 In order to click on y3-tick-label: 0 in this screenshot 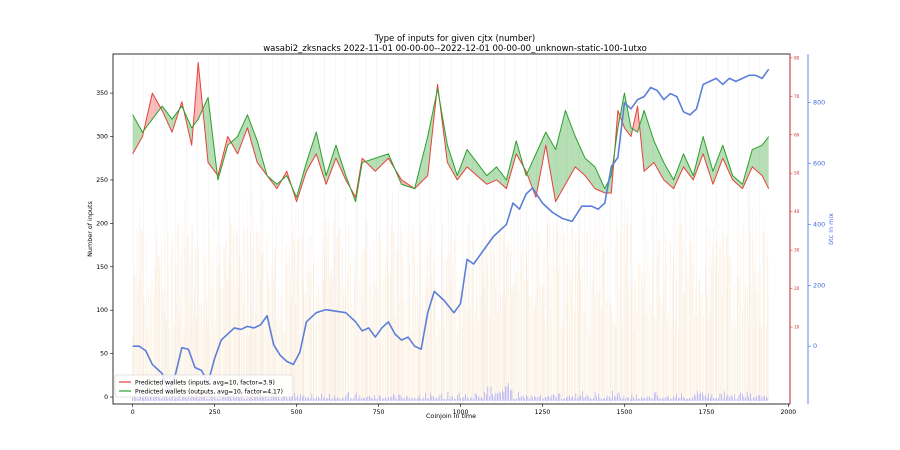, I will do `click(815, 346)`.